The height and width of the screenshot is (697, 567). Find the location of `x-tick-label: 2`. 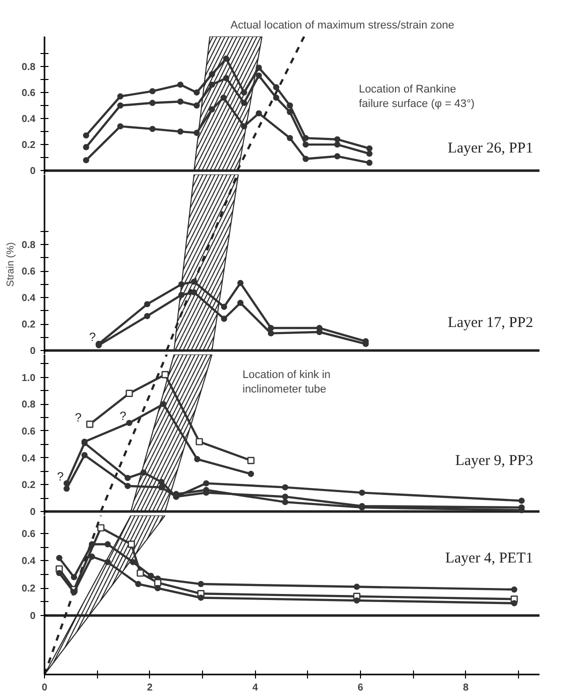

x-tick-label: 2 is located at coordinates (150, 688).